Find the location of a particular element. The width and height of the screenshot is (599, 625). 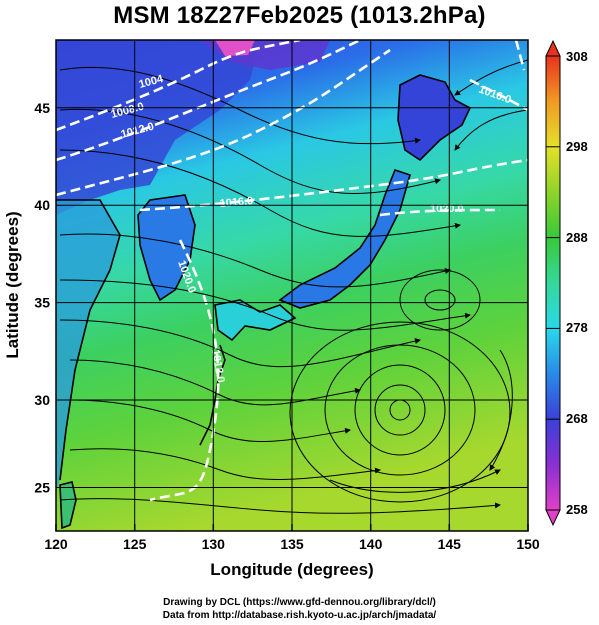

colorbar-tick-label: 258 is located at coordinates (577, 509).